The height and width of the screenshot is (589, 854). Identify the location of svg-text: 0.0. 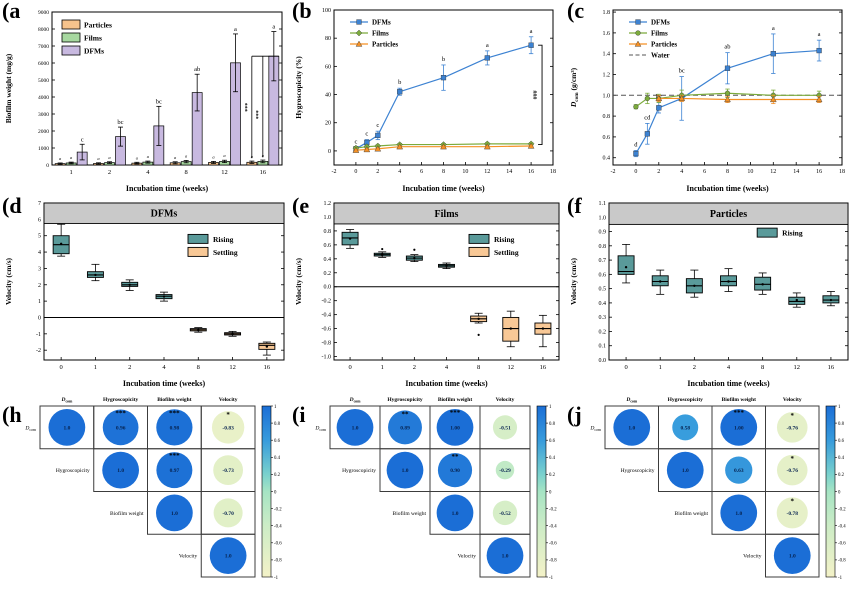
(603, 361).